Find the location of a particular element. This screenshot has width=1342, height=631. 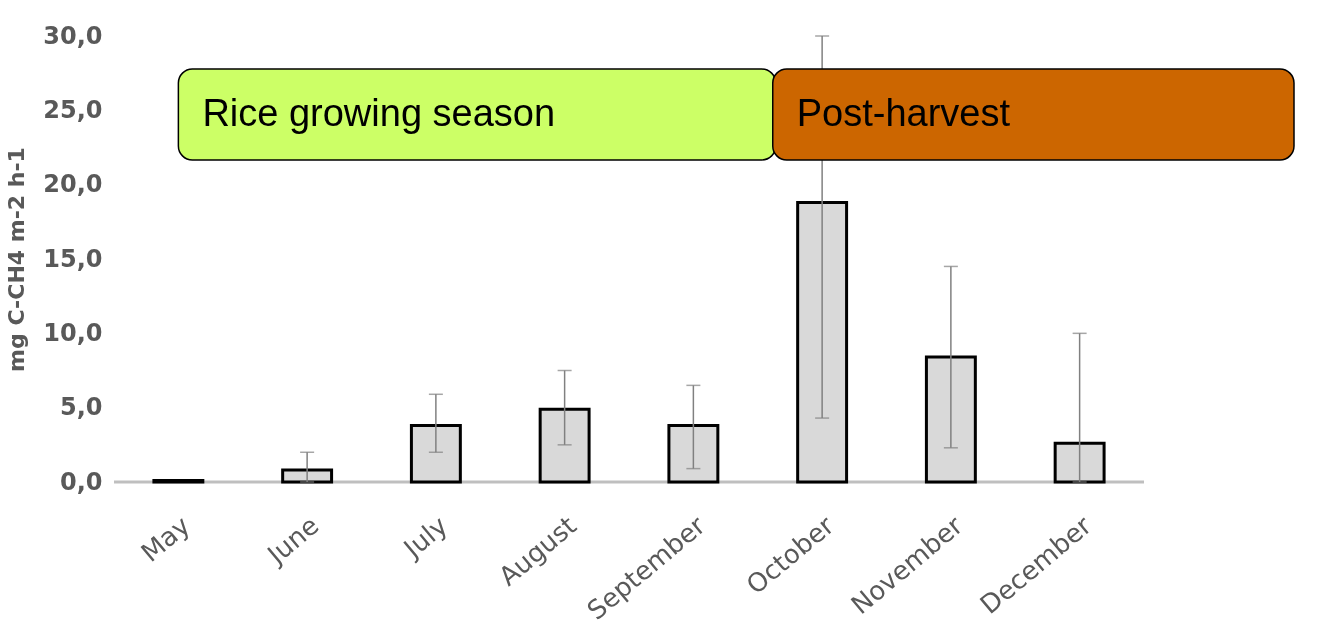

y-axis-title: mg C-CH4 m-2 h-1 is located at coordinates (17, 259).